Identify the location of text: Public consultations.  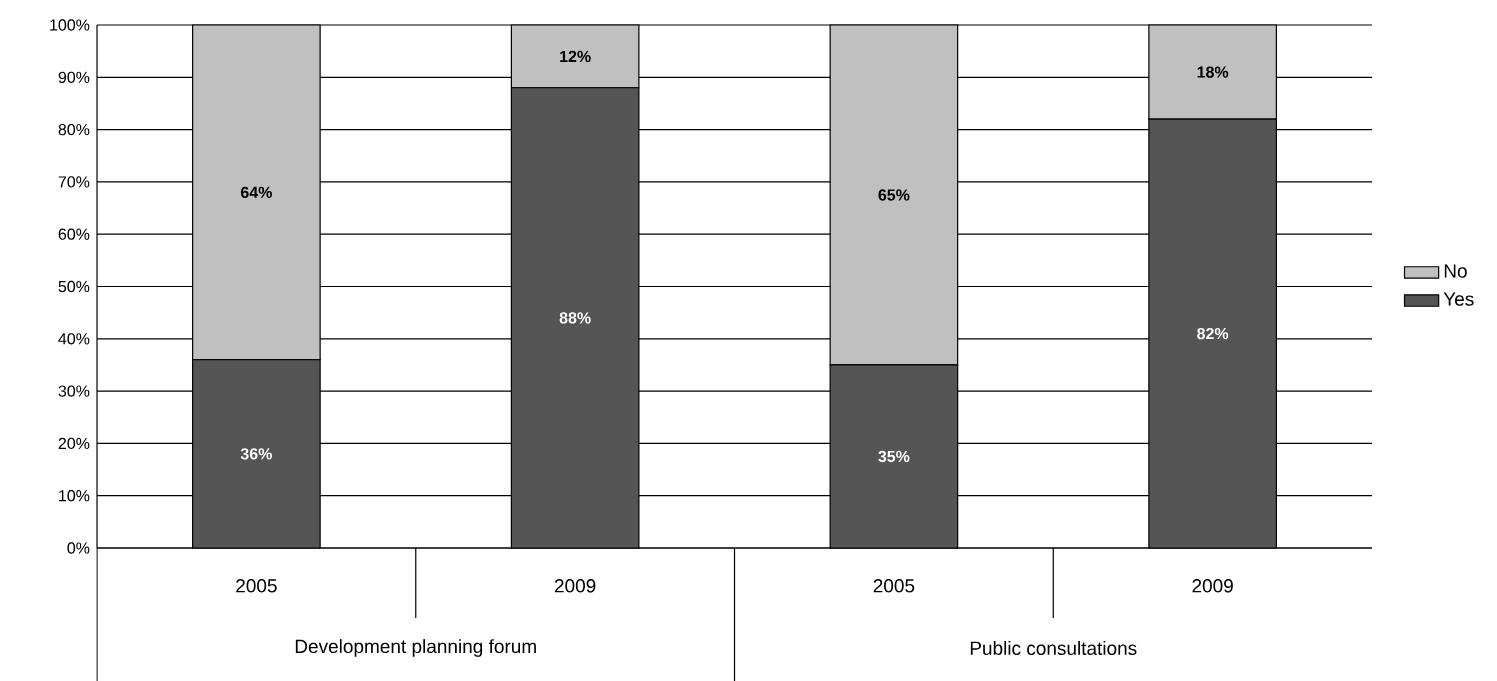
(1053, 648).